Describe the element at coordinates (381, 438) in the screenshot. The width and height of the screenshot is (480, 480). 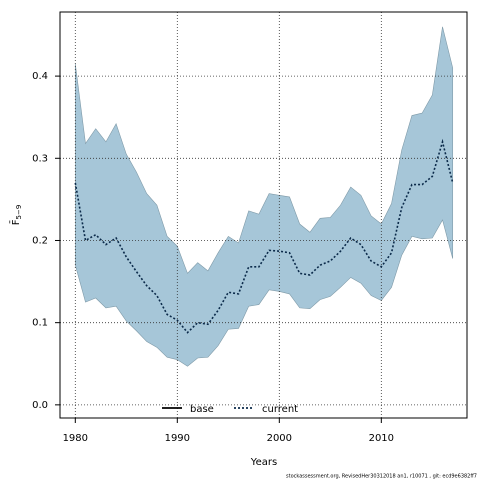
I see `x-tick-label: 2010` at that location.